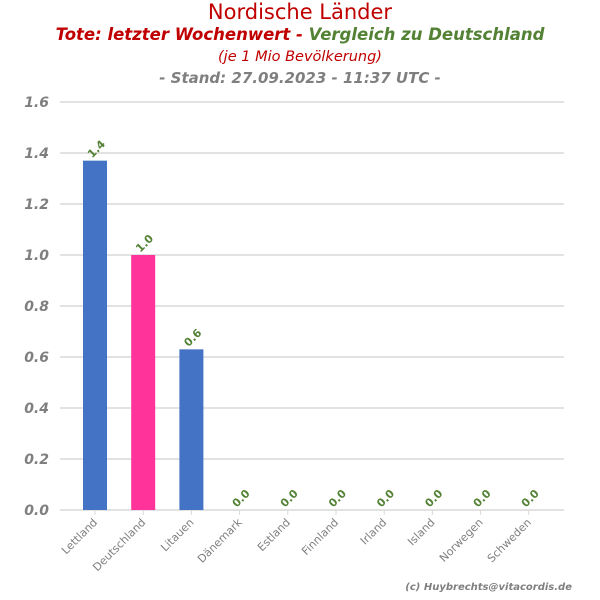  I want to click on chart-subtitle-part2: Vergleich zu Deutschland, so click(427, 34).